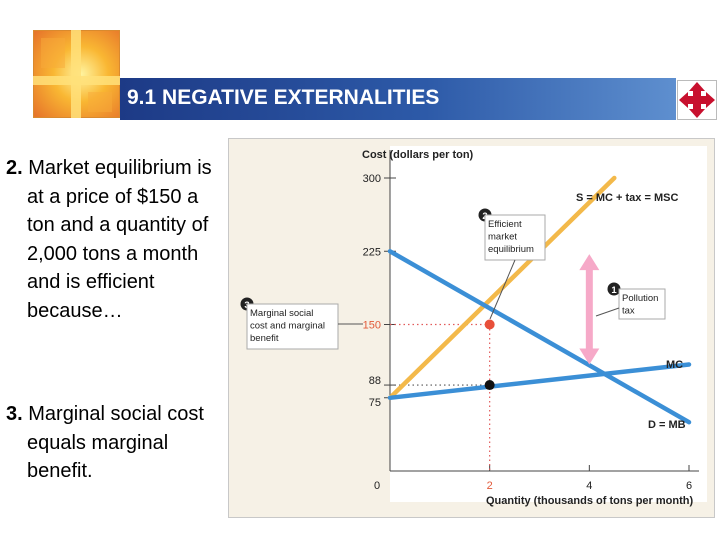  What do you see at coordinates (372, 179) in the screenshot?
I see `y-tick-label: 300` at bounding box center [372, 179].